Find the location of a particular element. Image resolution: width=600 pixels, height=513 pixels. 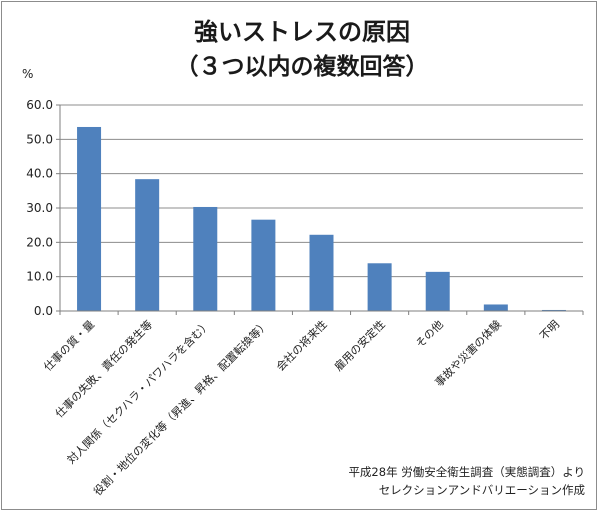

chart-title: 強いストレスの原因 is located at coordinates (302, 32).